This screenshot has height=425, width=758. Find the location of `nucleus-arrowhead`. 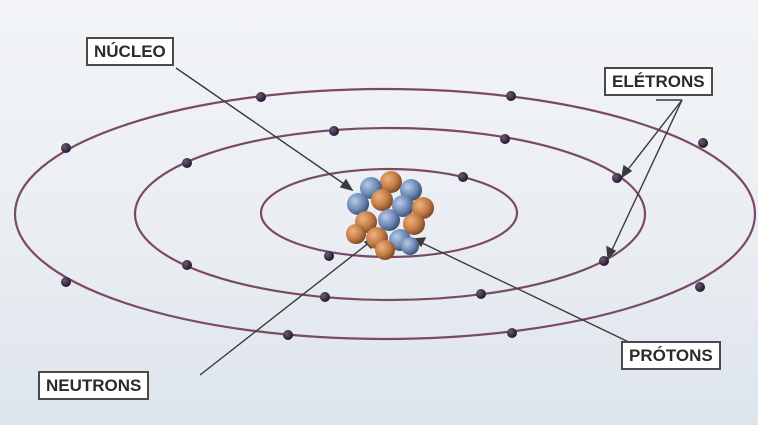

nucleus-arrowhead is located at coordinates (346, 185).